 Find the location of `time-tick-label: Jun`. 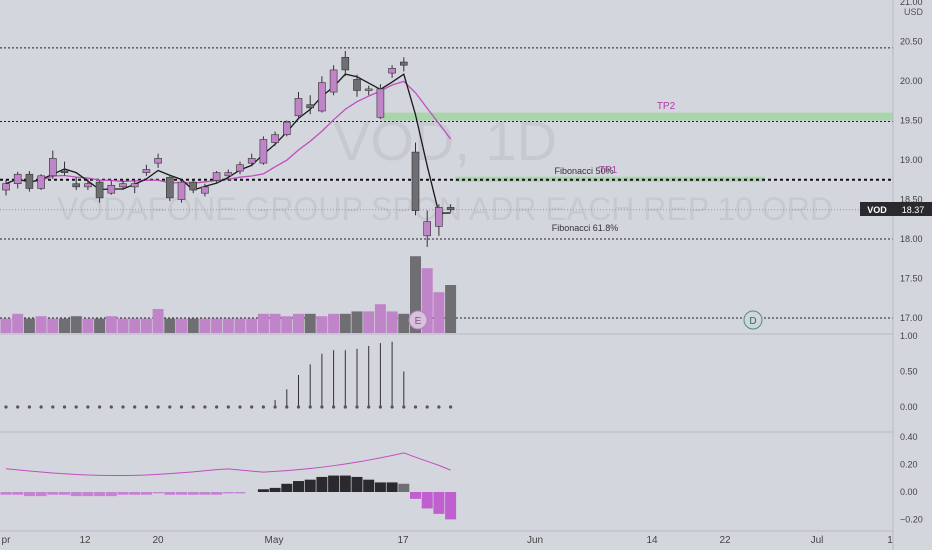

time-tick-label: Jun is located at coordinates (535, 540).